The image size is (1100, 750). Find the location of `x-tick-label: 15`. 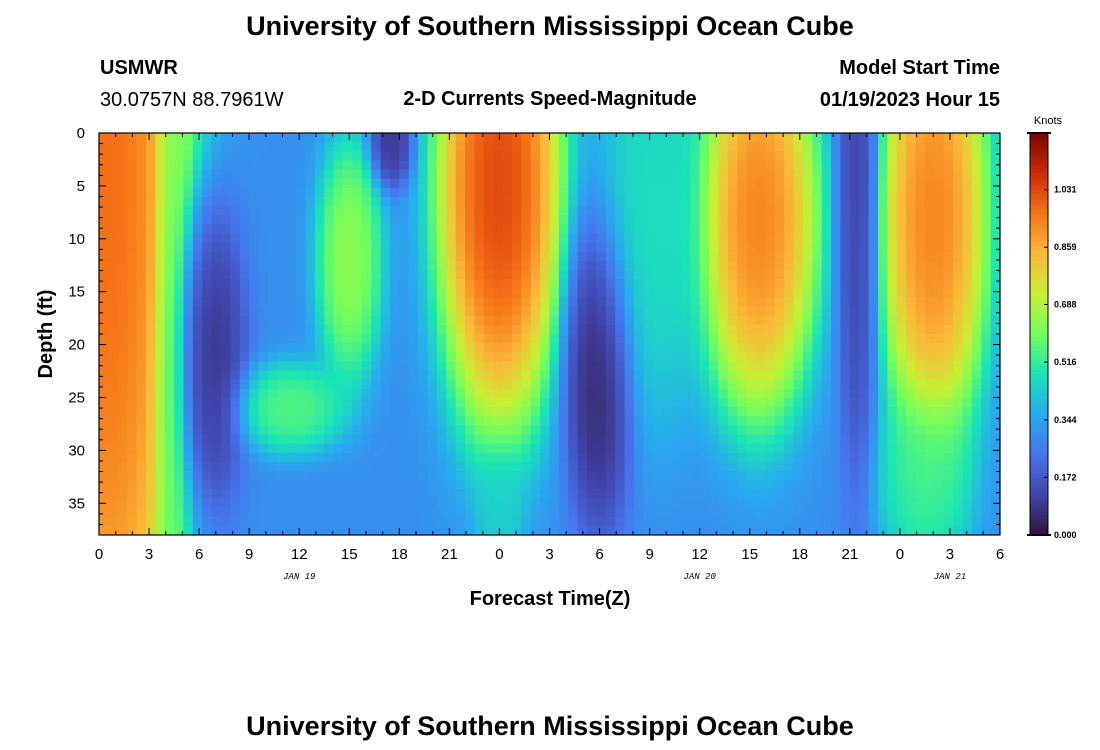

x-tick-label: 15 is located at coordinates (349, 554).